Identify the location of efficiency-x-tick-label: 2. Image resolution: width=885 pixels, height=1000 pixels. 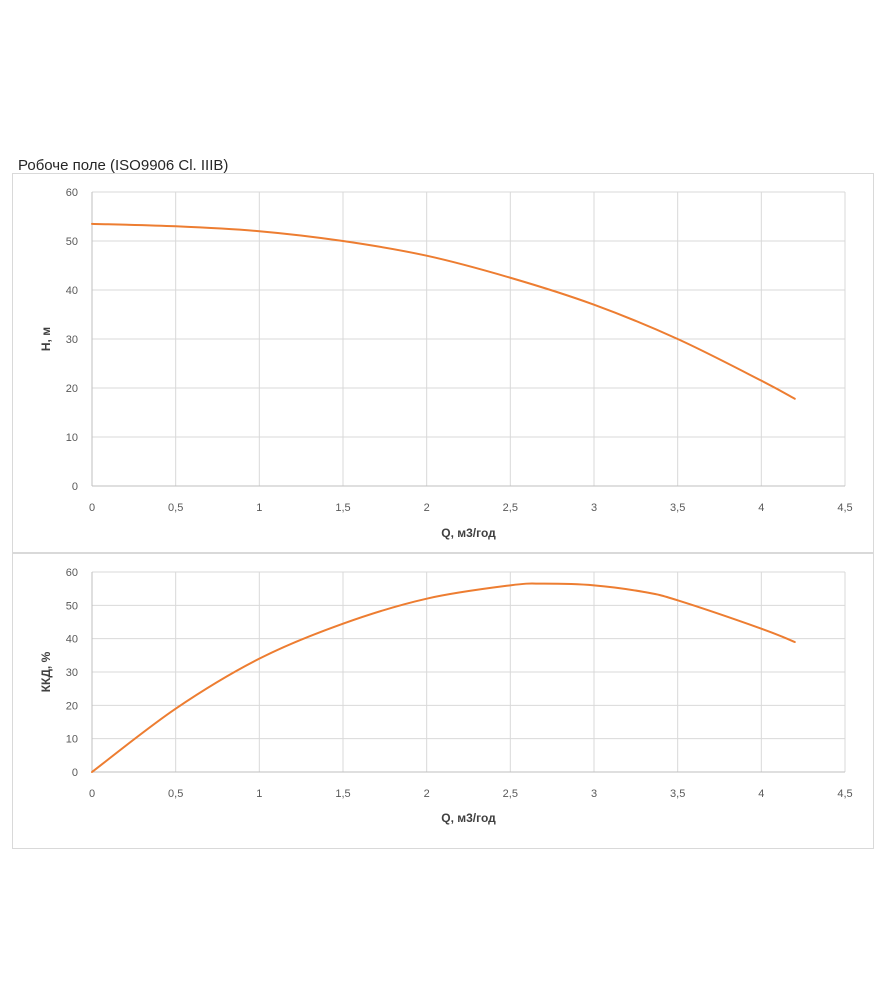
(427, 794).